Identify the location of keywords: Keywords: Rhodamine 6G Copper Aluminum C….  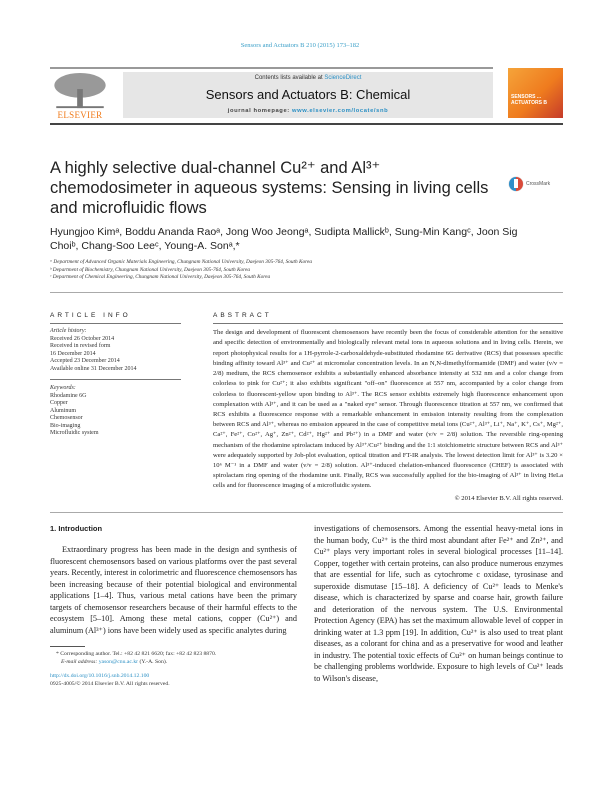
(74, 411).